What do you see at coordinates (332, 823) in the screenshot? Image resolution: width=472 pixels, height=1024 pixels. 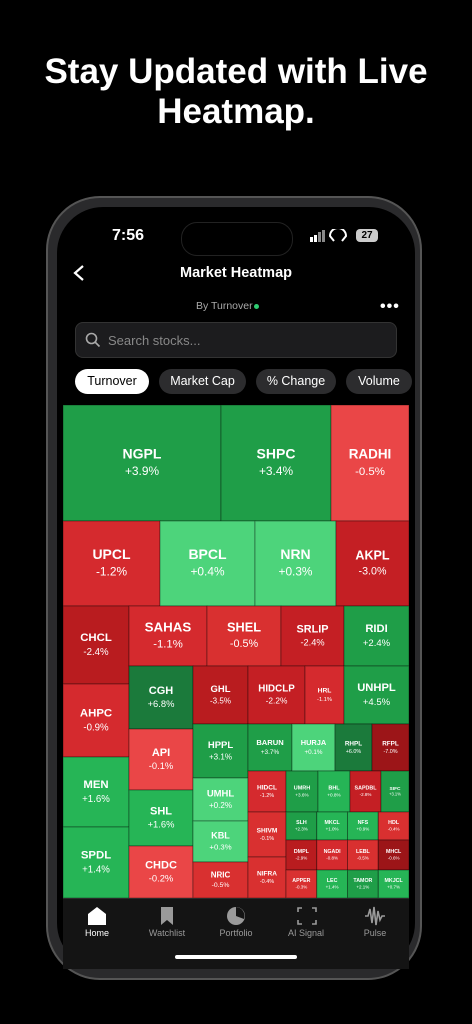 I see `tile-name: MKCL` at bounding box center [332, 823].